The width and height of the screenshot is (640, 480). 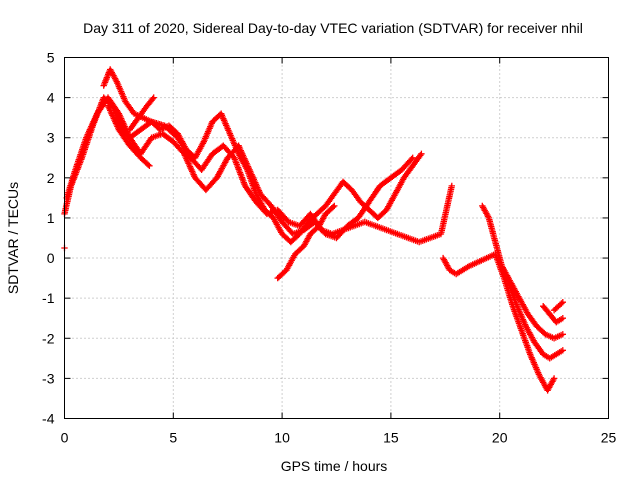 I want to click on x-tick-label: 25, so click(x=609, y=438).